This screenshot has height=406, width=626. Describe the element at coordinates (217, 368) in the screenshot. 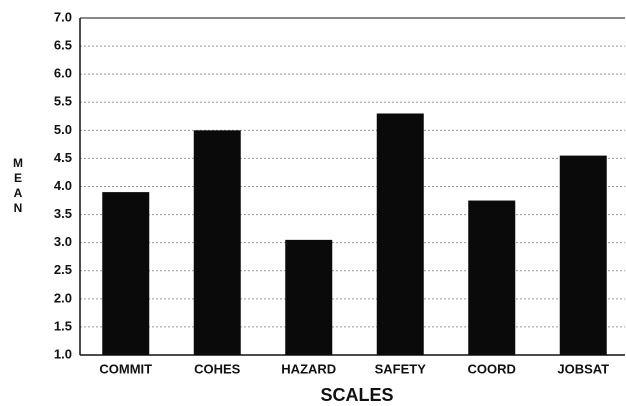

I see `x-tick-label: COHES` at that location.